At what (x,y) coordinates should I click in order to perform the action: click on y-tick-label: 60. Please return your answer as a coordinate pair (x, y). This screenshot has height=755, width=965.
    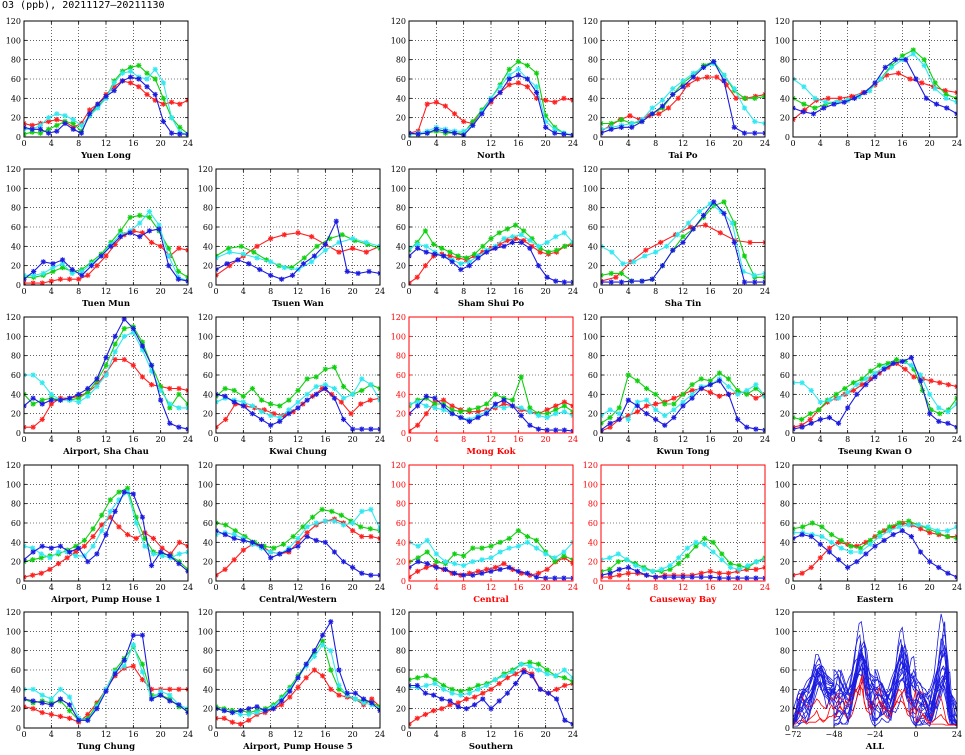
    Looking at the image, I should click on (785, 523).